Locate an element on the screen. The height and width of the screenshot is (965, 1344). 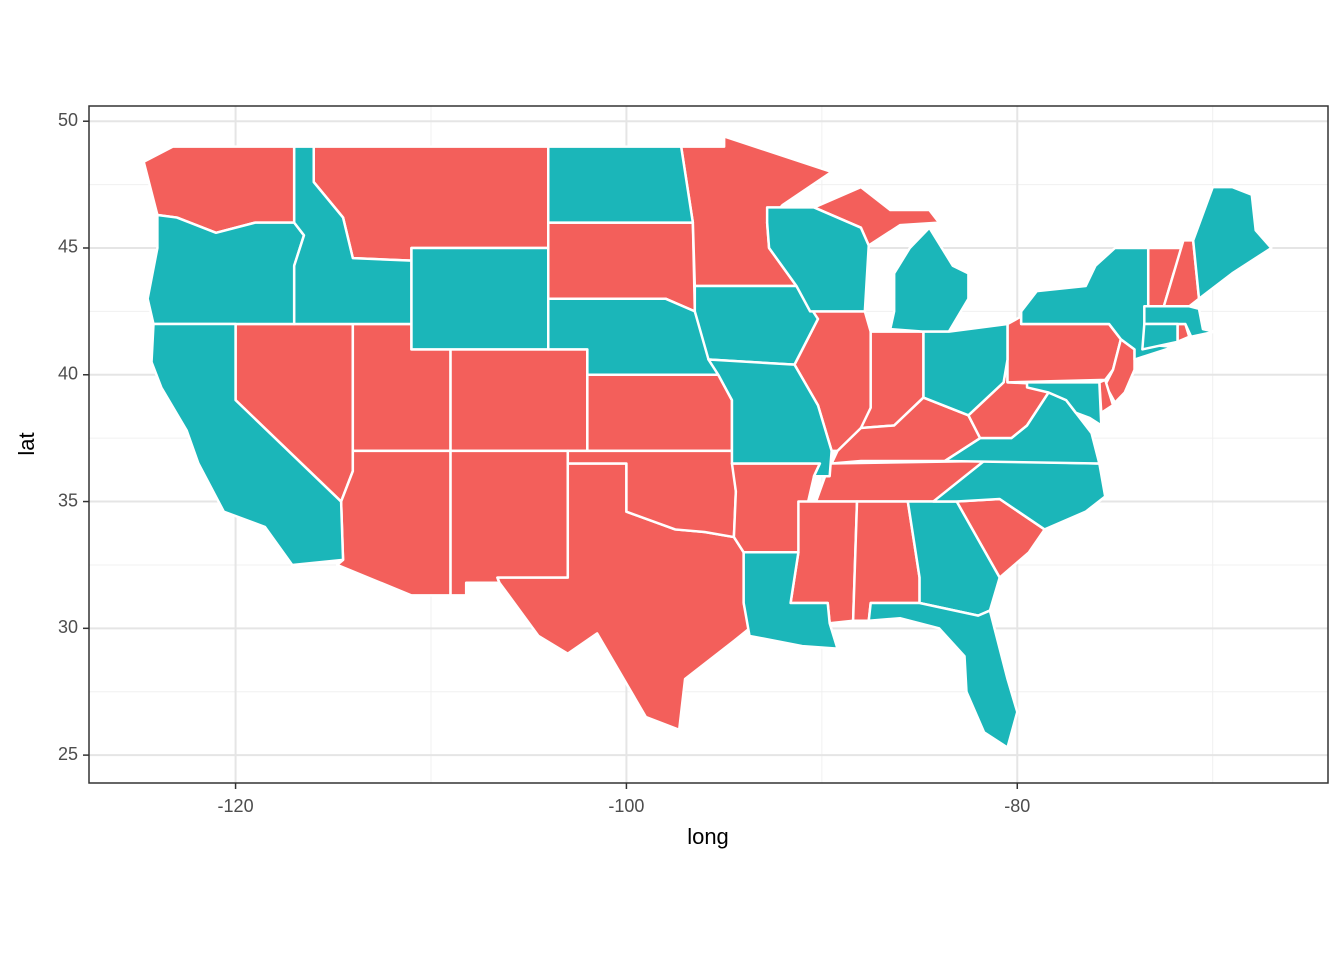
x-tick-label: -120 is located at coordinates (236, 806).